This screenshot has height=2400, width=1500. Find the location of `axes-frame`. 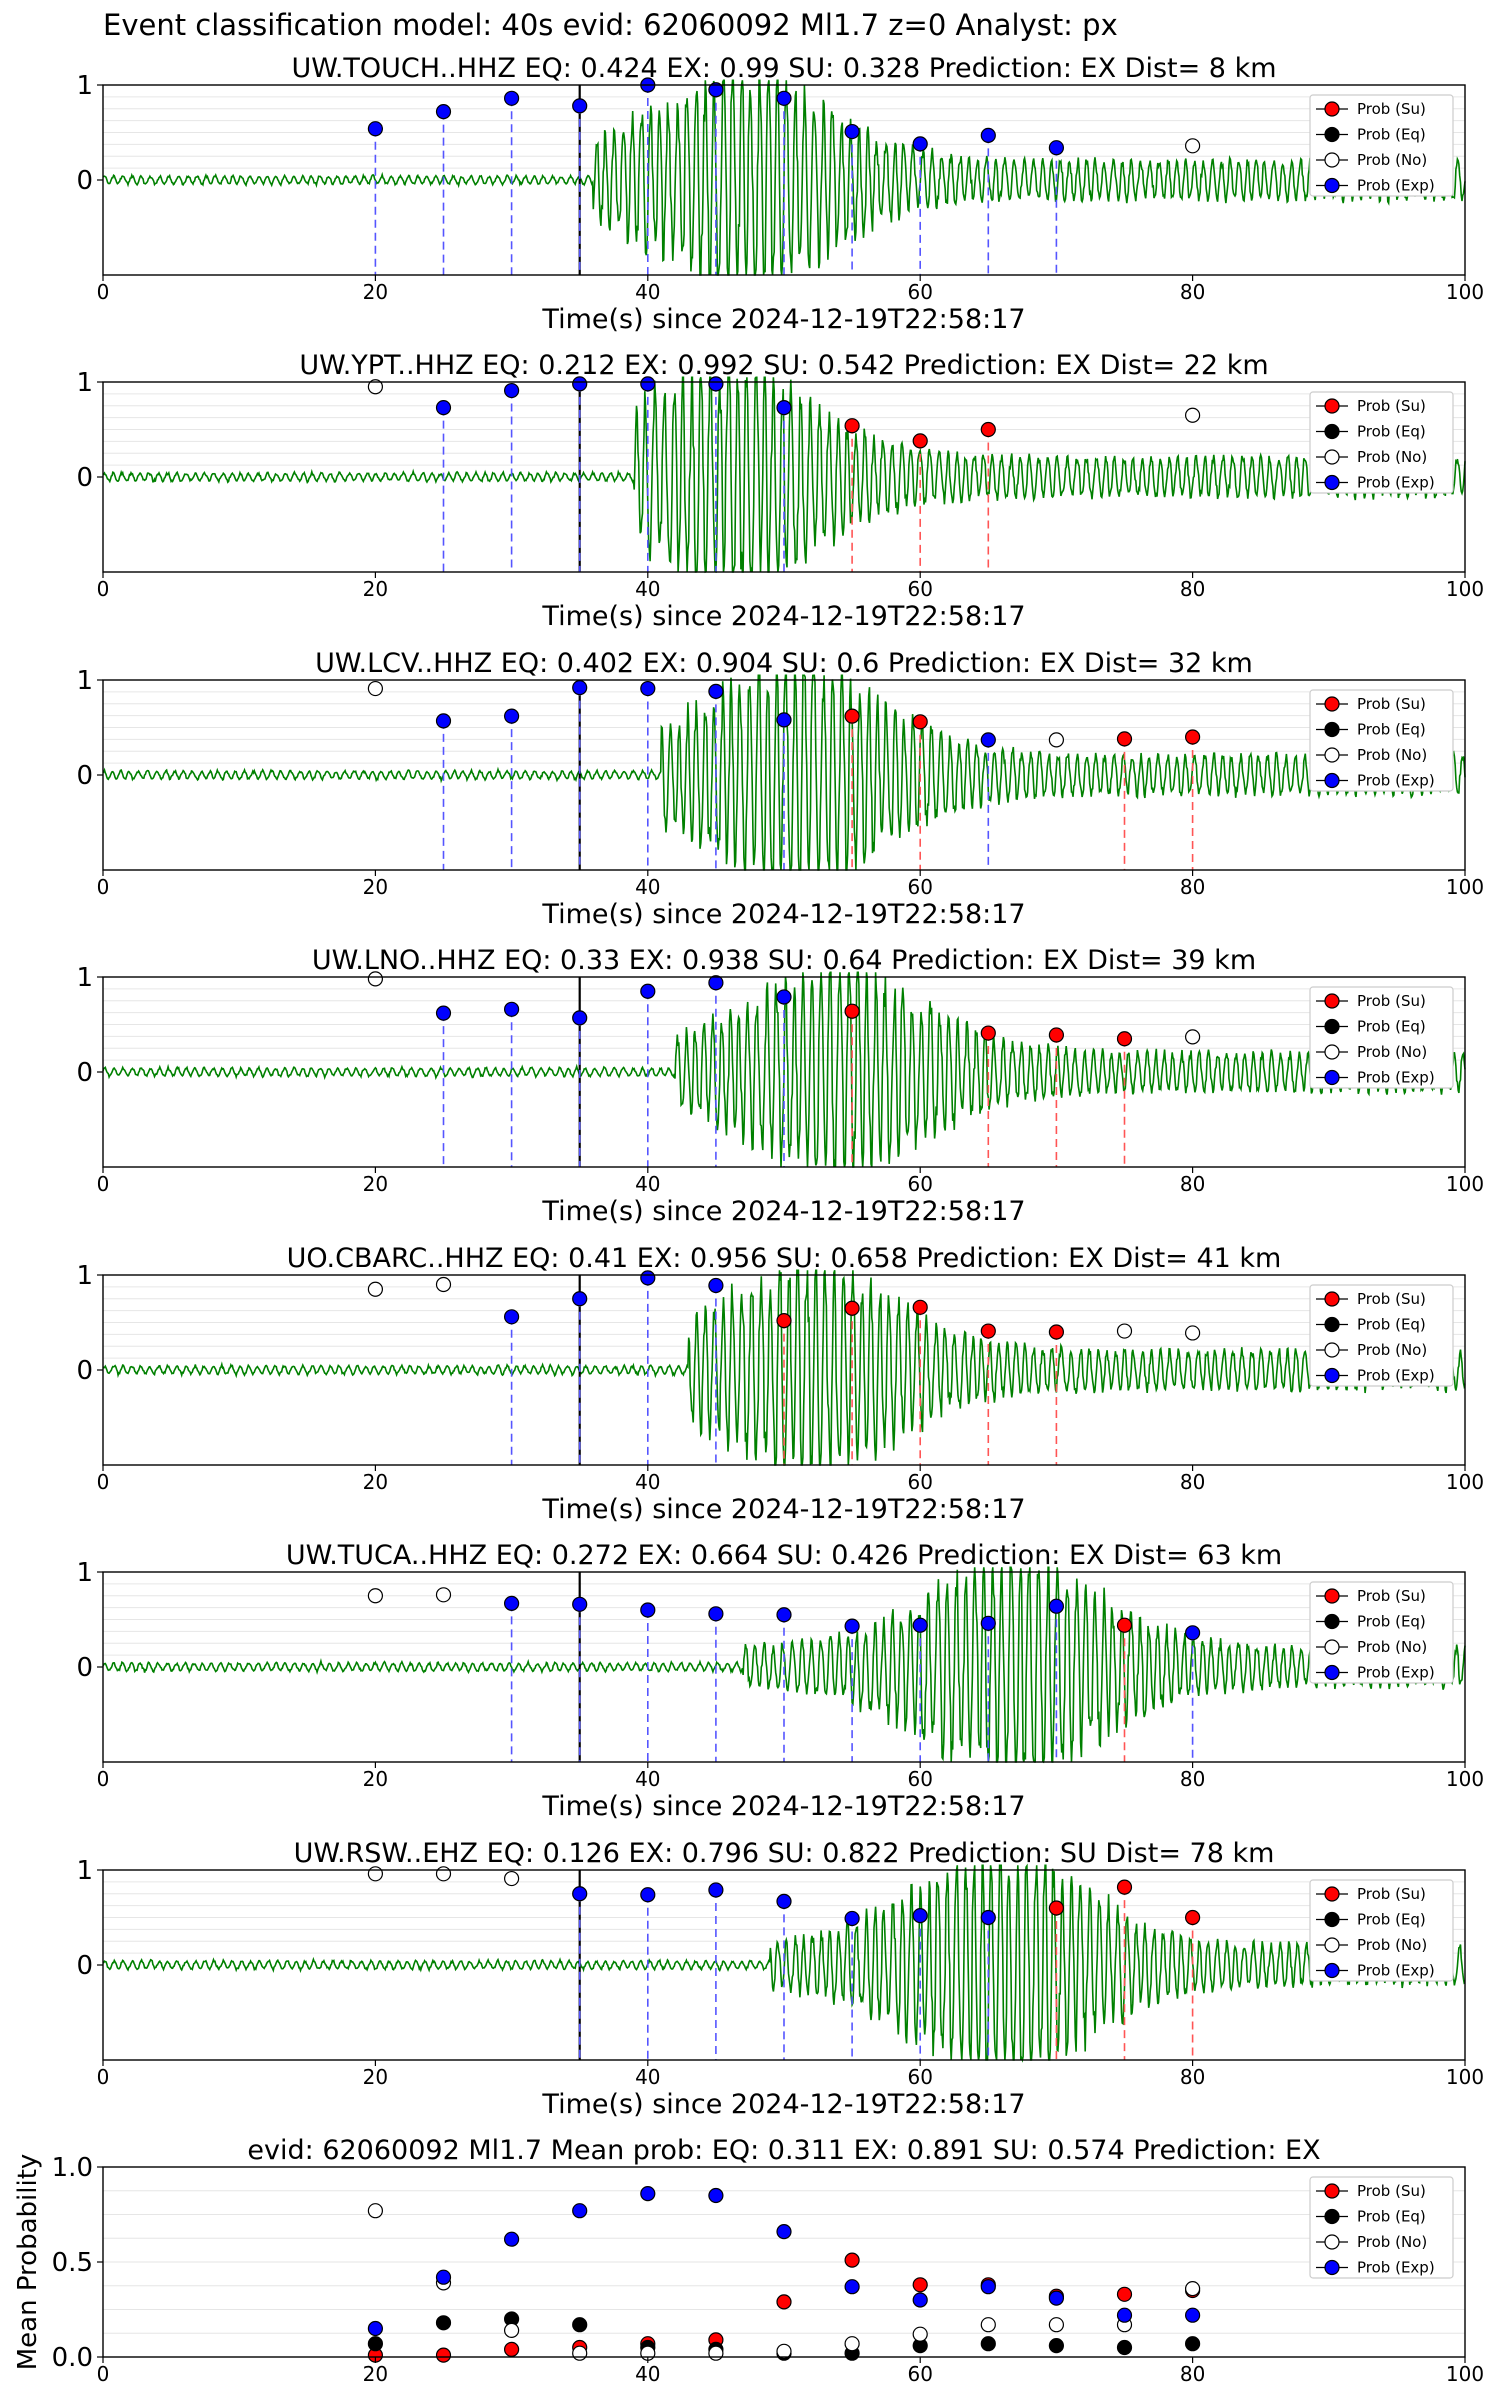

axes-frame is located at coordinates (784, 1370).